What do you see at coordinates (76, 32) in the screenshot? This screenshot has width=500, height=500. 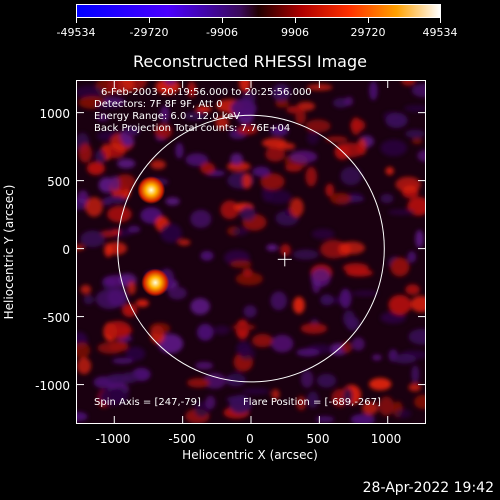 I see `colorbar-label: -49534` at bounding box center [76, 32].